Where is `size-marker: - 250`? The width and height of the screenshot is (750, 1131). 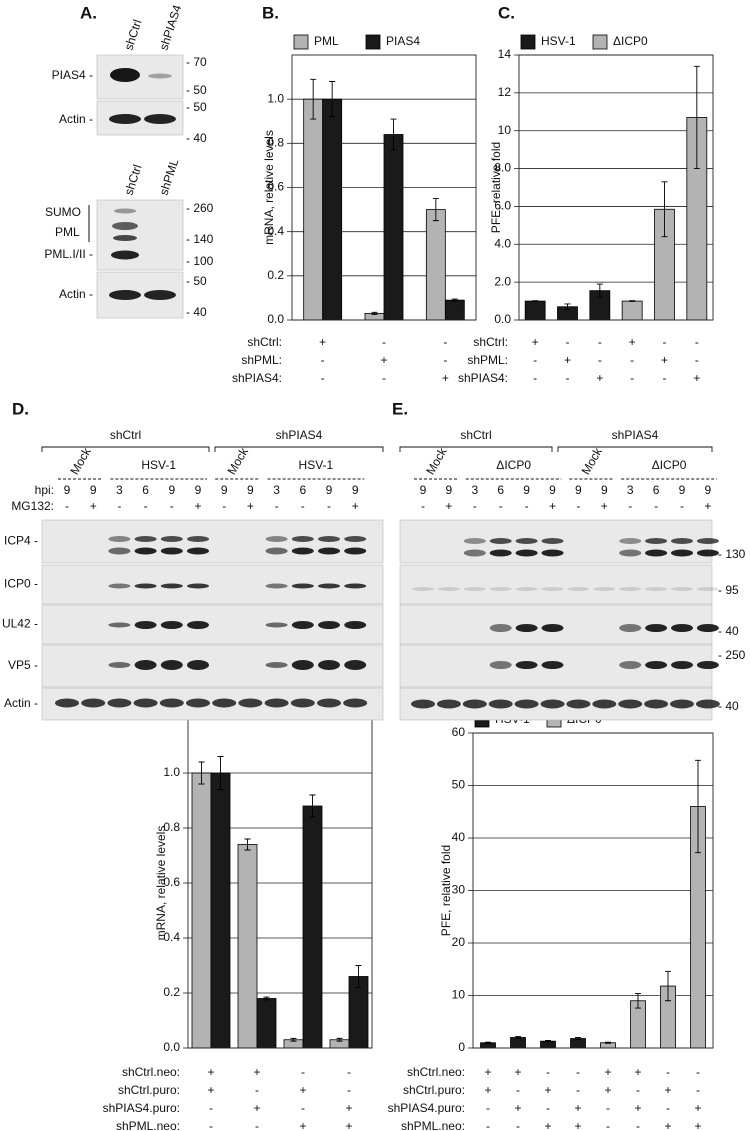 size-marker: - 250 is located at coordinates (732, 655).